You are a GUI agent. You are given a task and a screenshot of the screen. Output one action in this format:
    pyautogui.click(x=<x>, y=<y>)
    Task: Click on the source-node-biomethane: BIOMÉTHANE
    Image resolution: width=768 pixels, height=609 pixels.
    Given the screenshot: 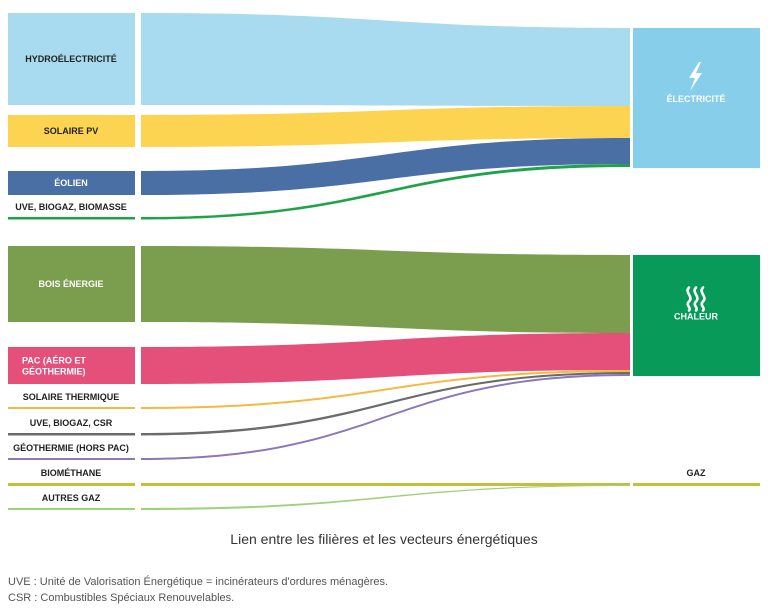 What is the action you would take?
    pyautogui.click(x=71, y=477)
    